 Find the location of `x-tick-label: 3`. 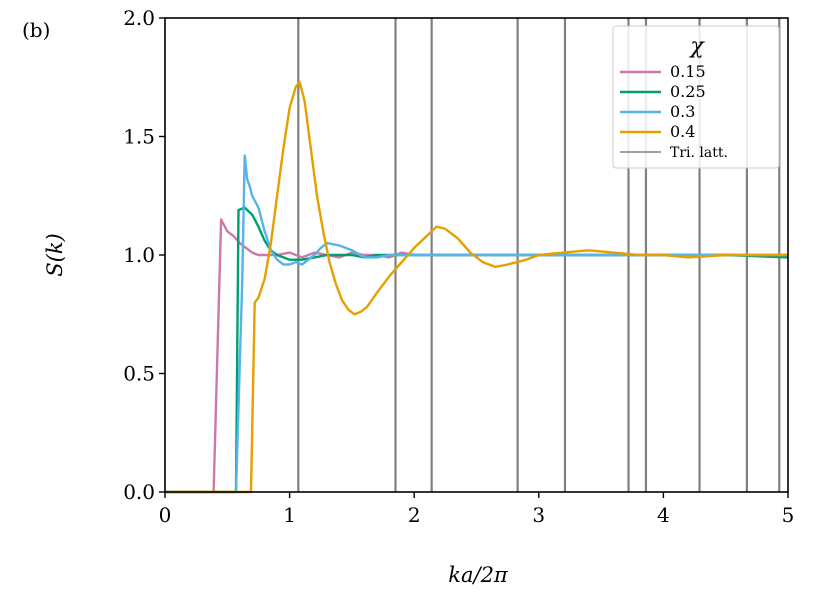

x-tick-label: 3 is located at coordinates (538, 515).